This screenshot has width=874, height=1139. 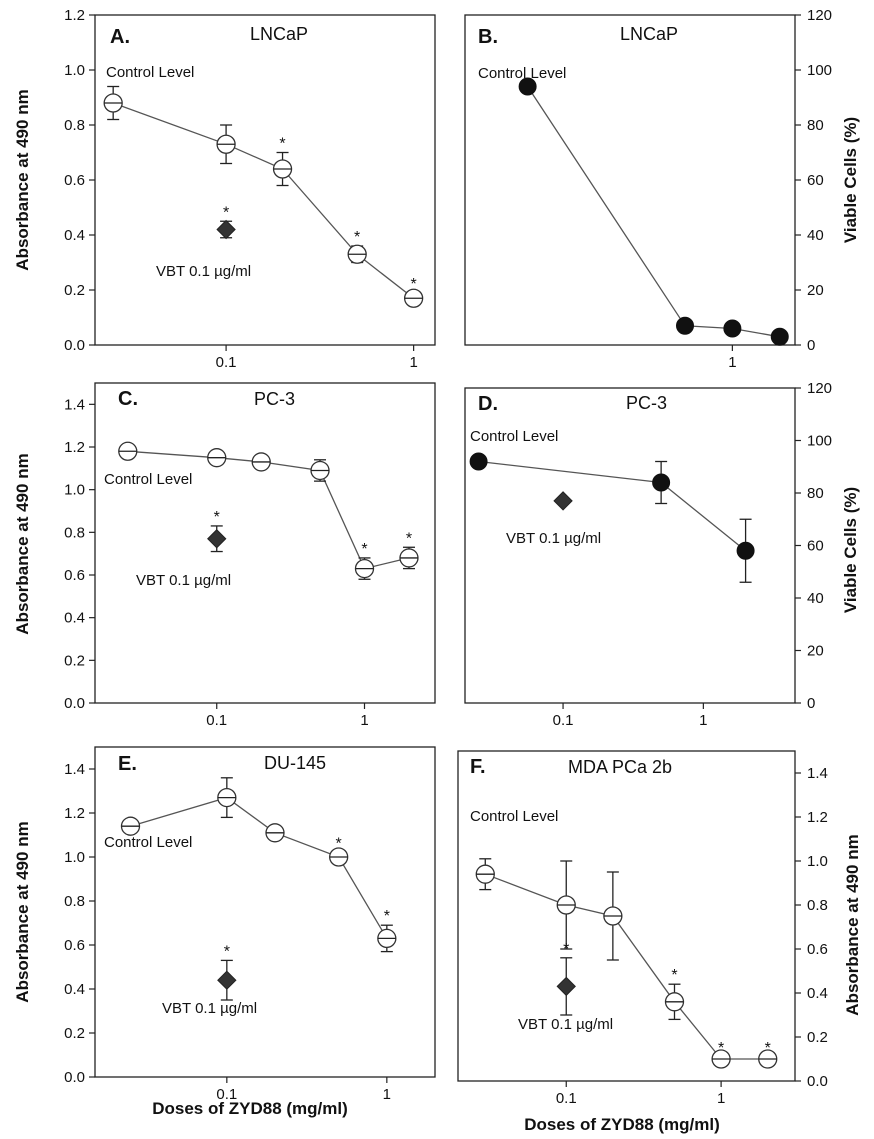 What do you see at coordinates (74, 813) in the screenshot?
I see `panel-e-ytick-label: 1.2` at bounding box center [74, 813].